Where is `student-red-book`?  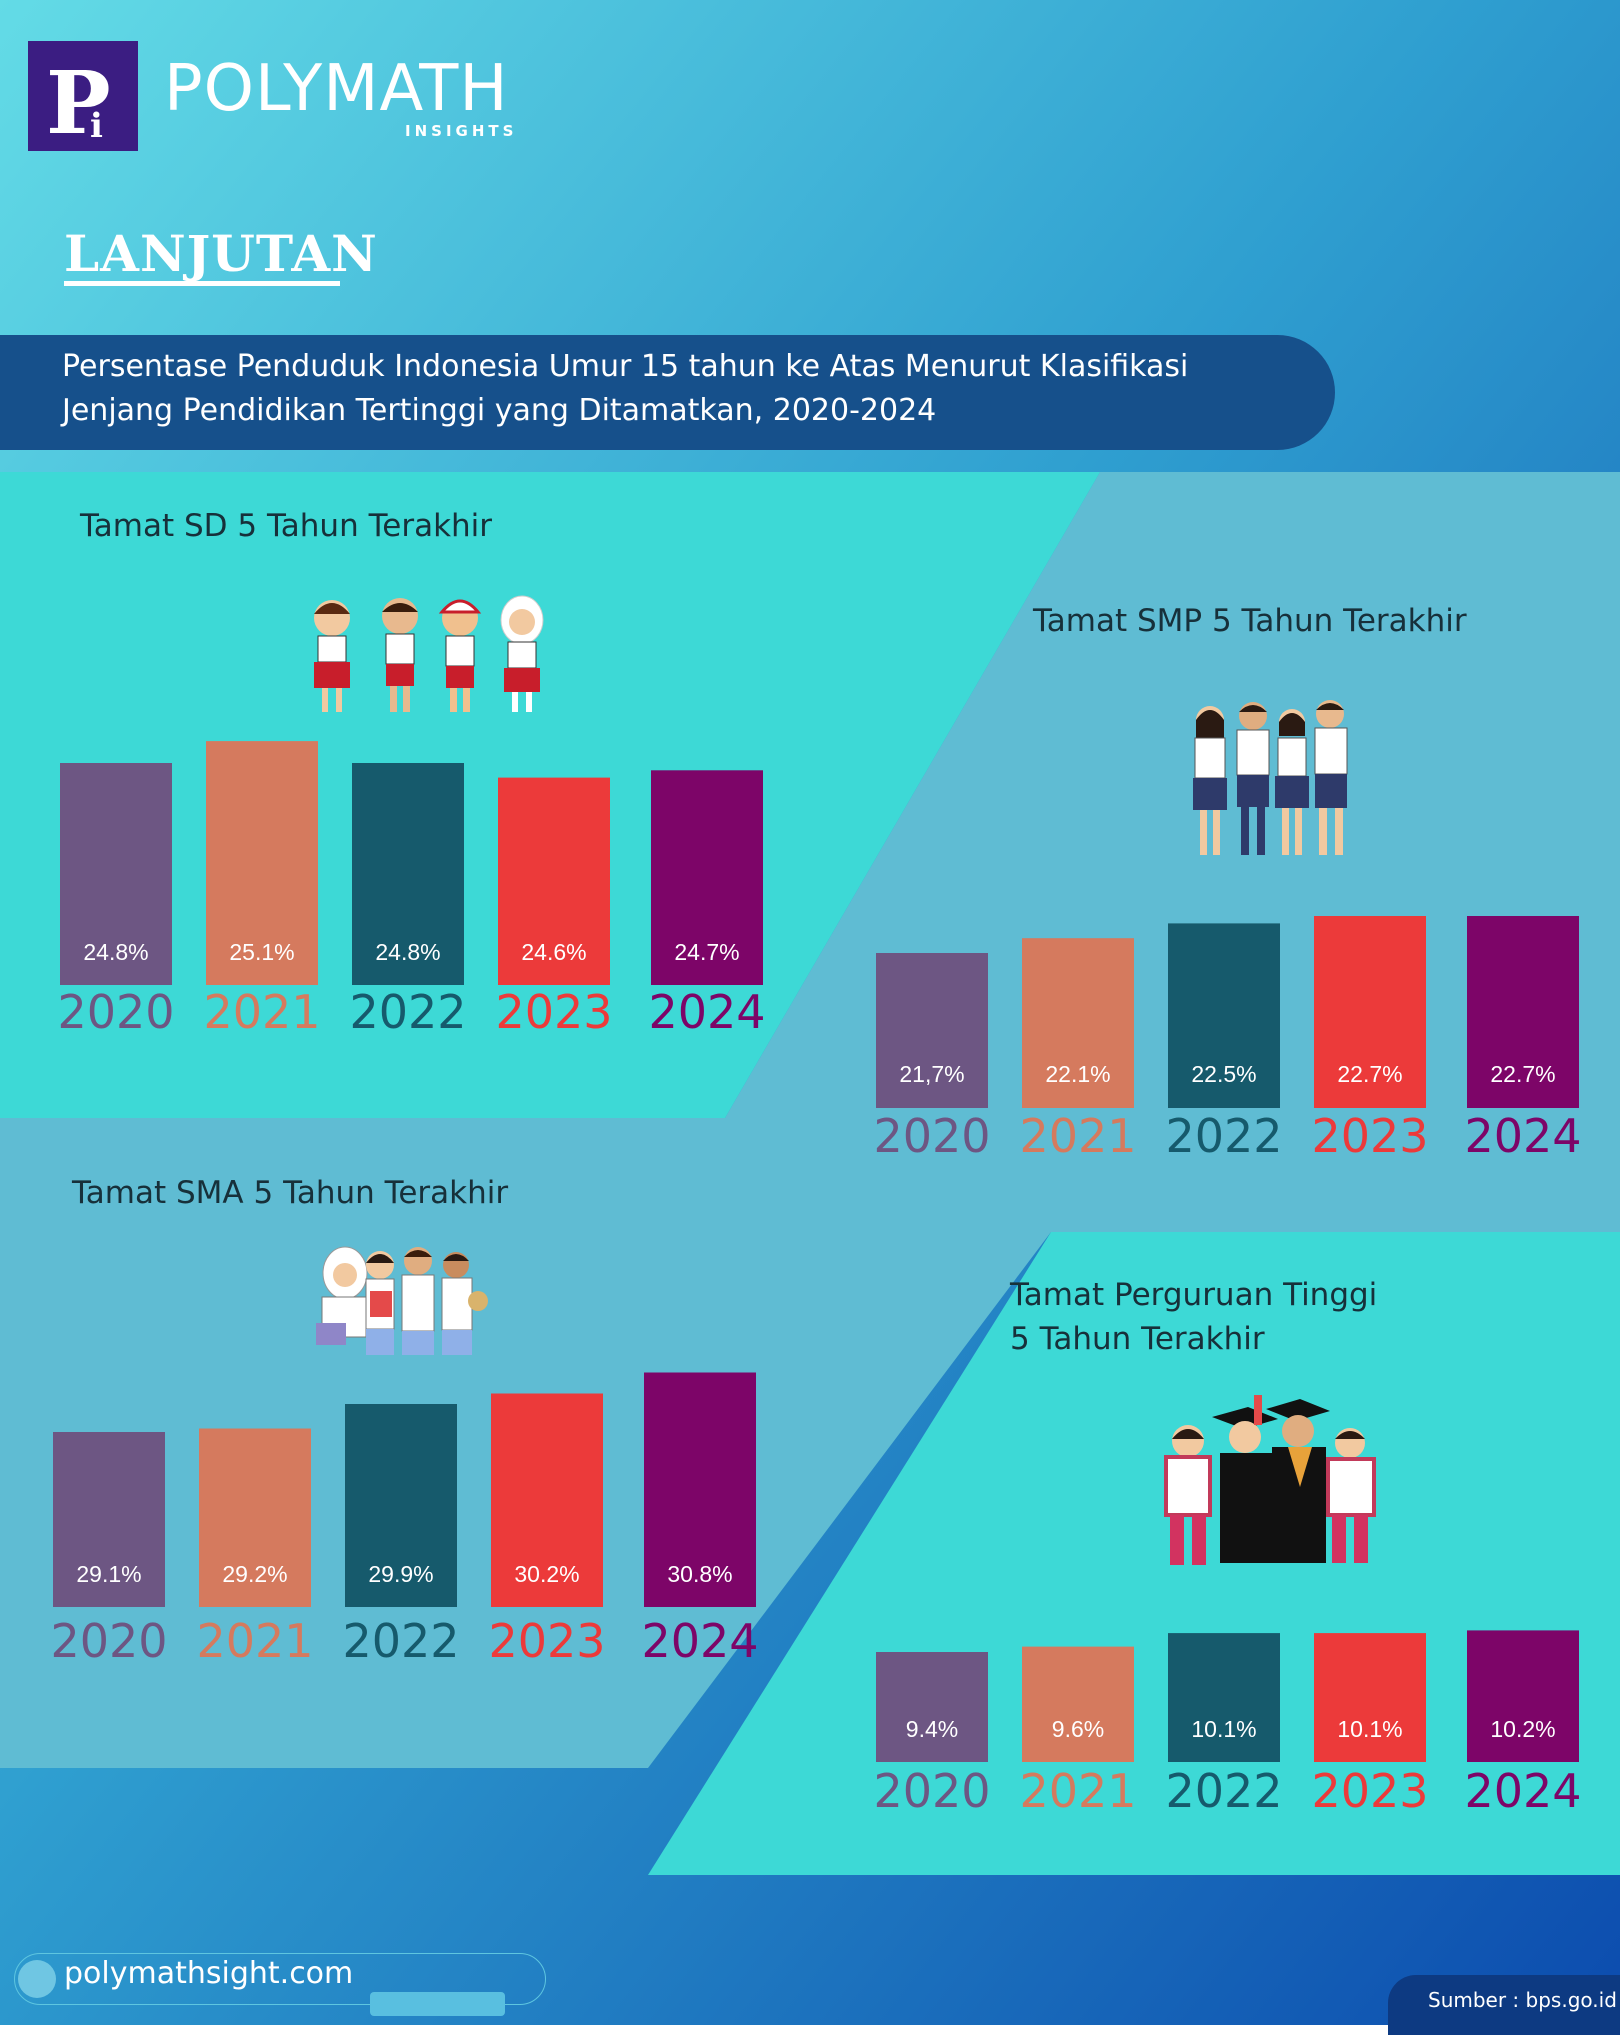
student-red-book is located at coordinates (380, 1303).